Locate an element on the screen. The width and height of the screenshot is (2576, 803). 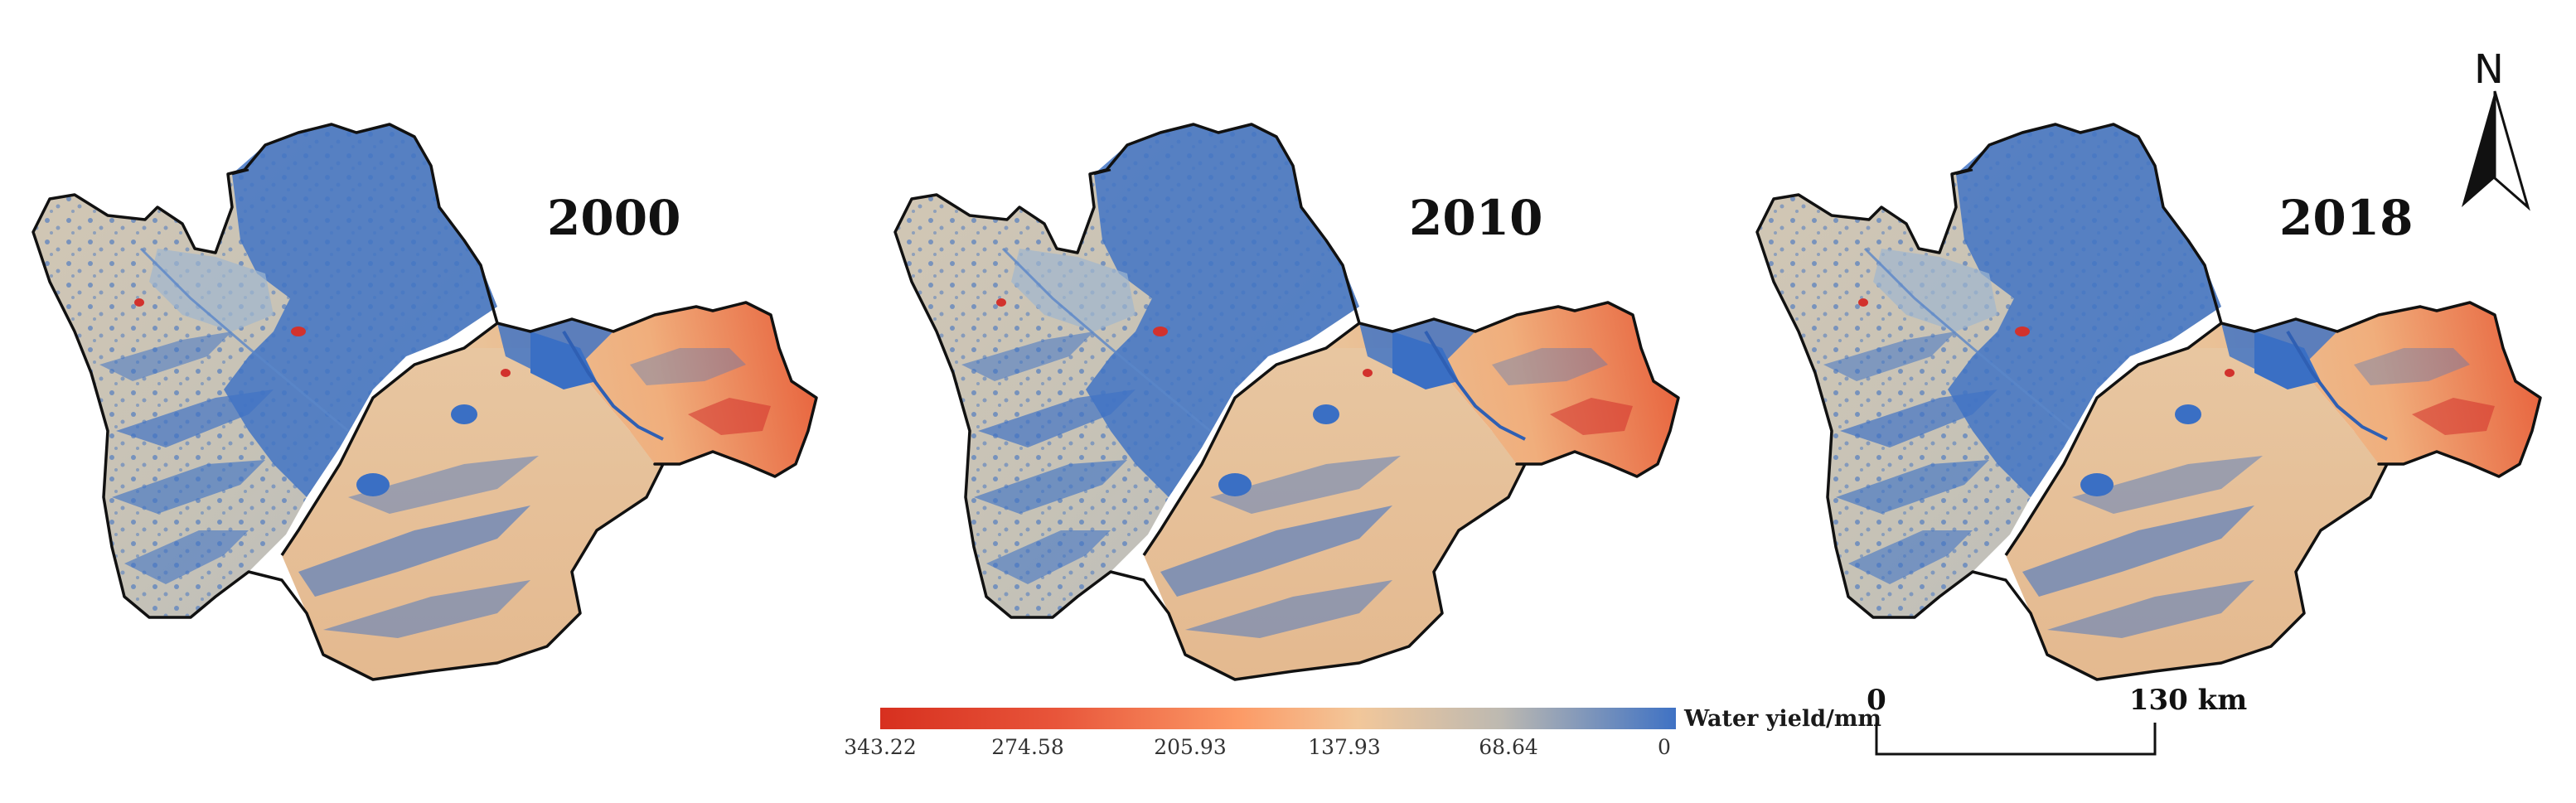
legend-color-ramp is located at coordinates (1278, 718).